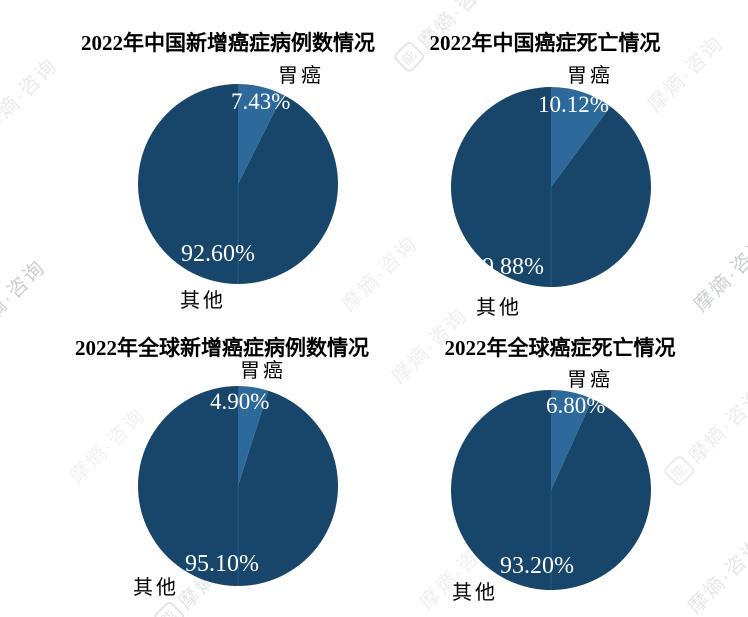 The width and height of the screenshot is (748, 617). What do you see at coordinates (228, 43) in the screenshot?
I see `chart-title: 2022年中国新增癌症病例数情况` at bounding box center [228, 43].